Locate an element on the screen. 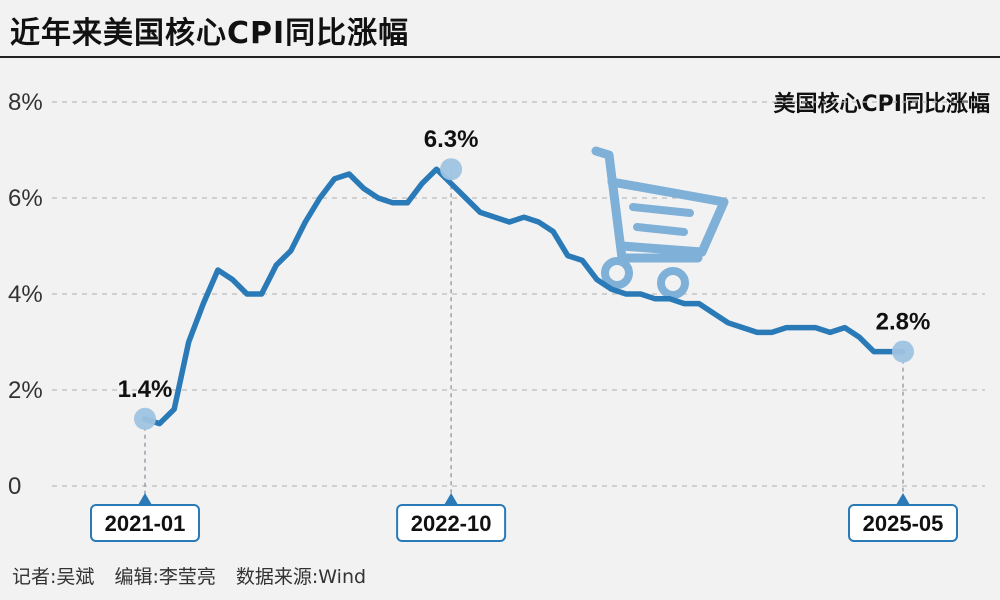 Image resolution: width=1000 pixels, height=600 pixels. cart-handle is located at coordinates (647, 204).